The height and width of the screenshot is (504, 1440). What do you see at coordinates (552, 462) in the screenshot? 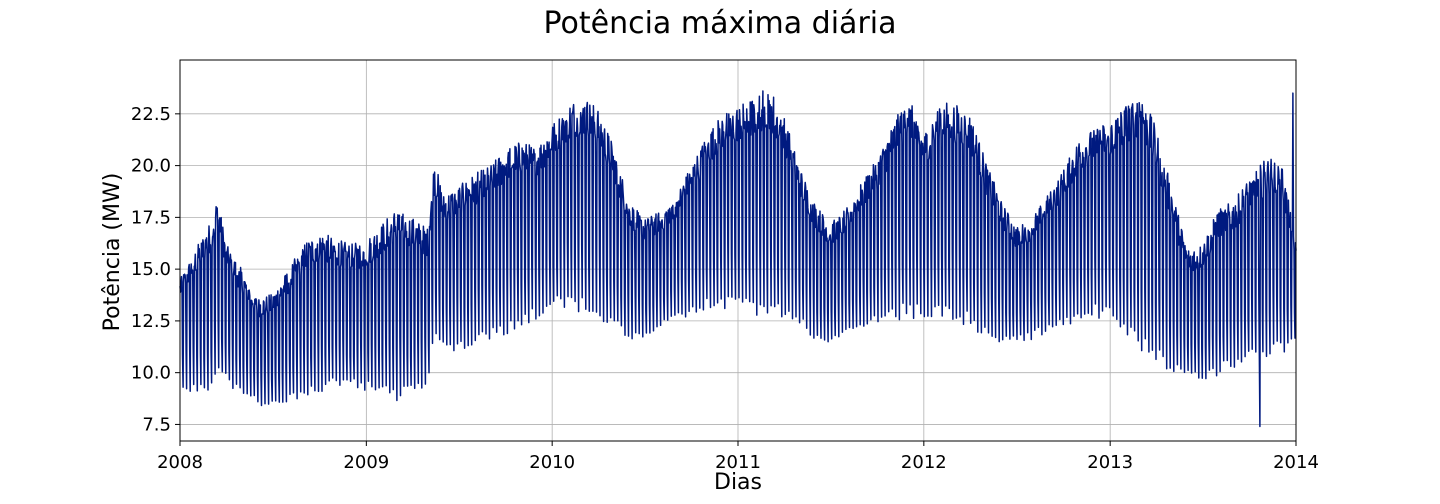
I see `x-tick-label: 2010` at bounding box center [552, 462].